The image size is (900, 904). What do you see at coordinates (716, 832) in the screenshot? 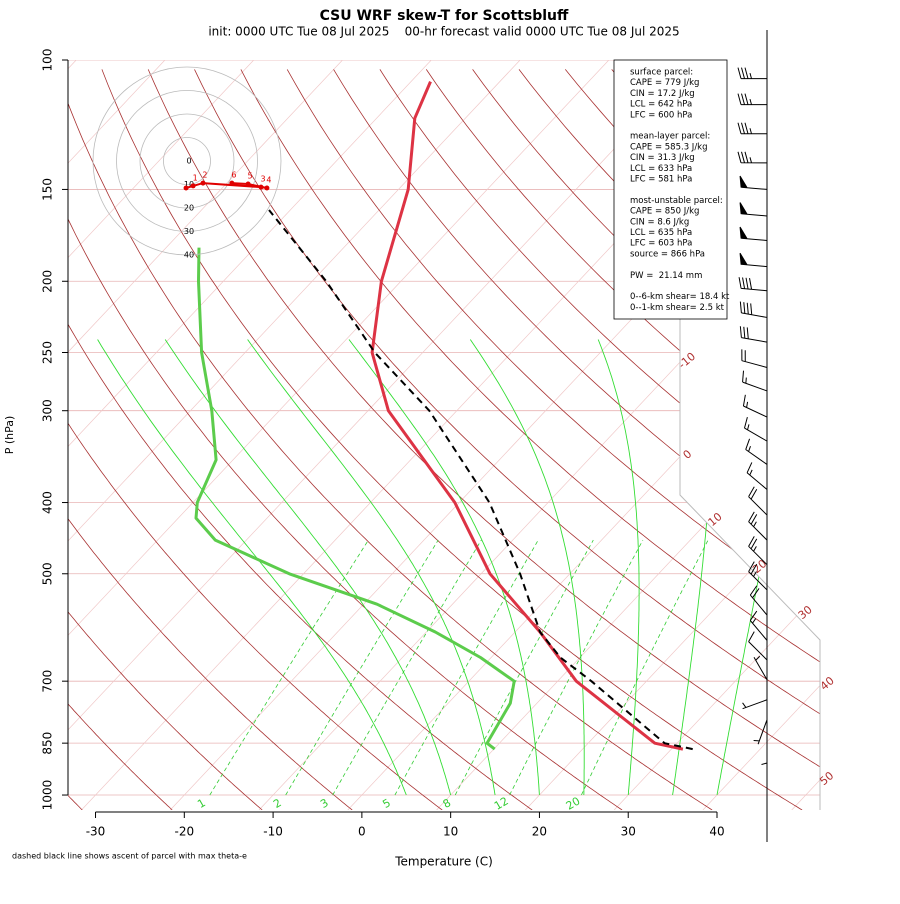
I see `x-tick-label: 40` at bounding box center [716, 832].